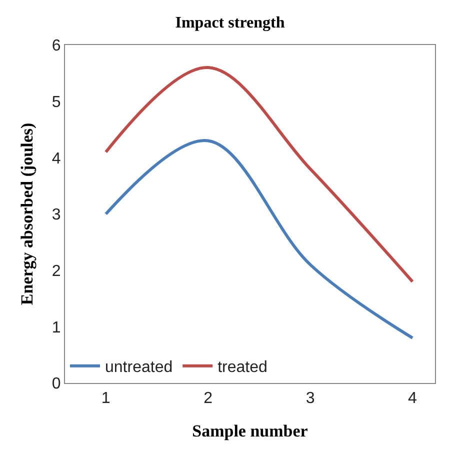 The width and height of the screenshot is (460, 461). I want to click on x-tick-label: 3, so click(310, 399).